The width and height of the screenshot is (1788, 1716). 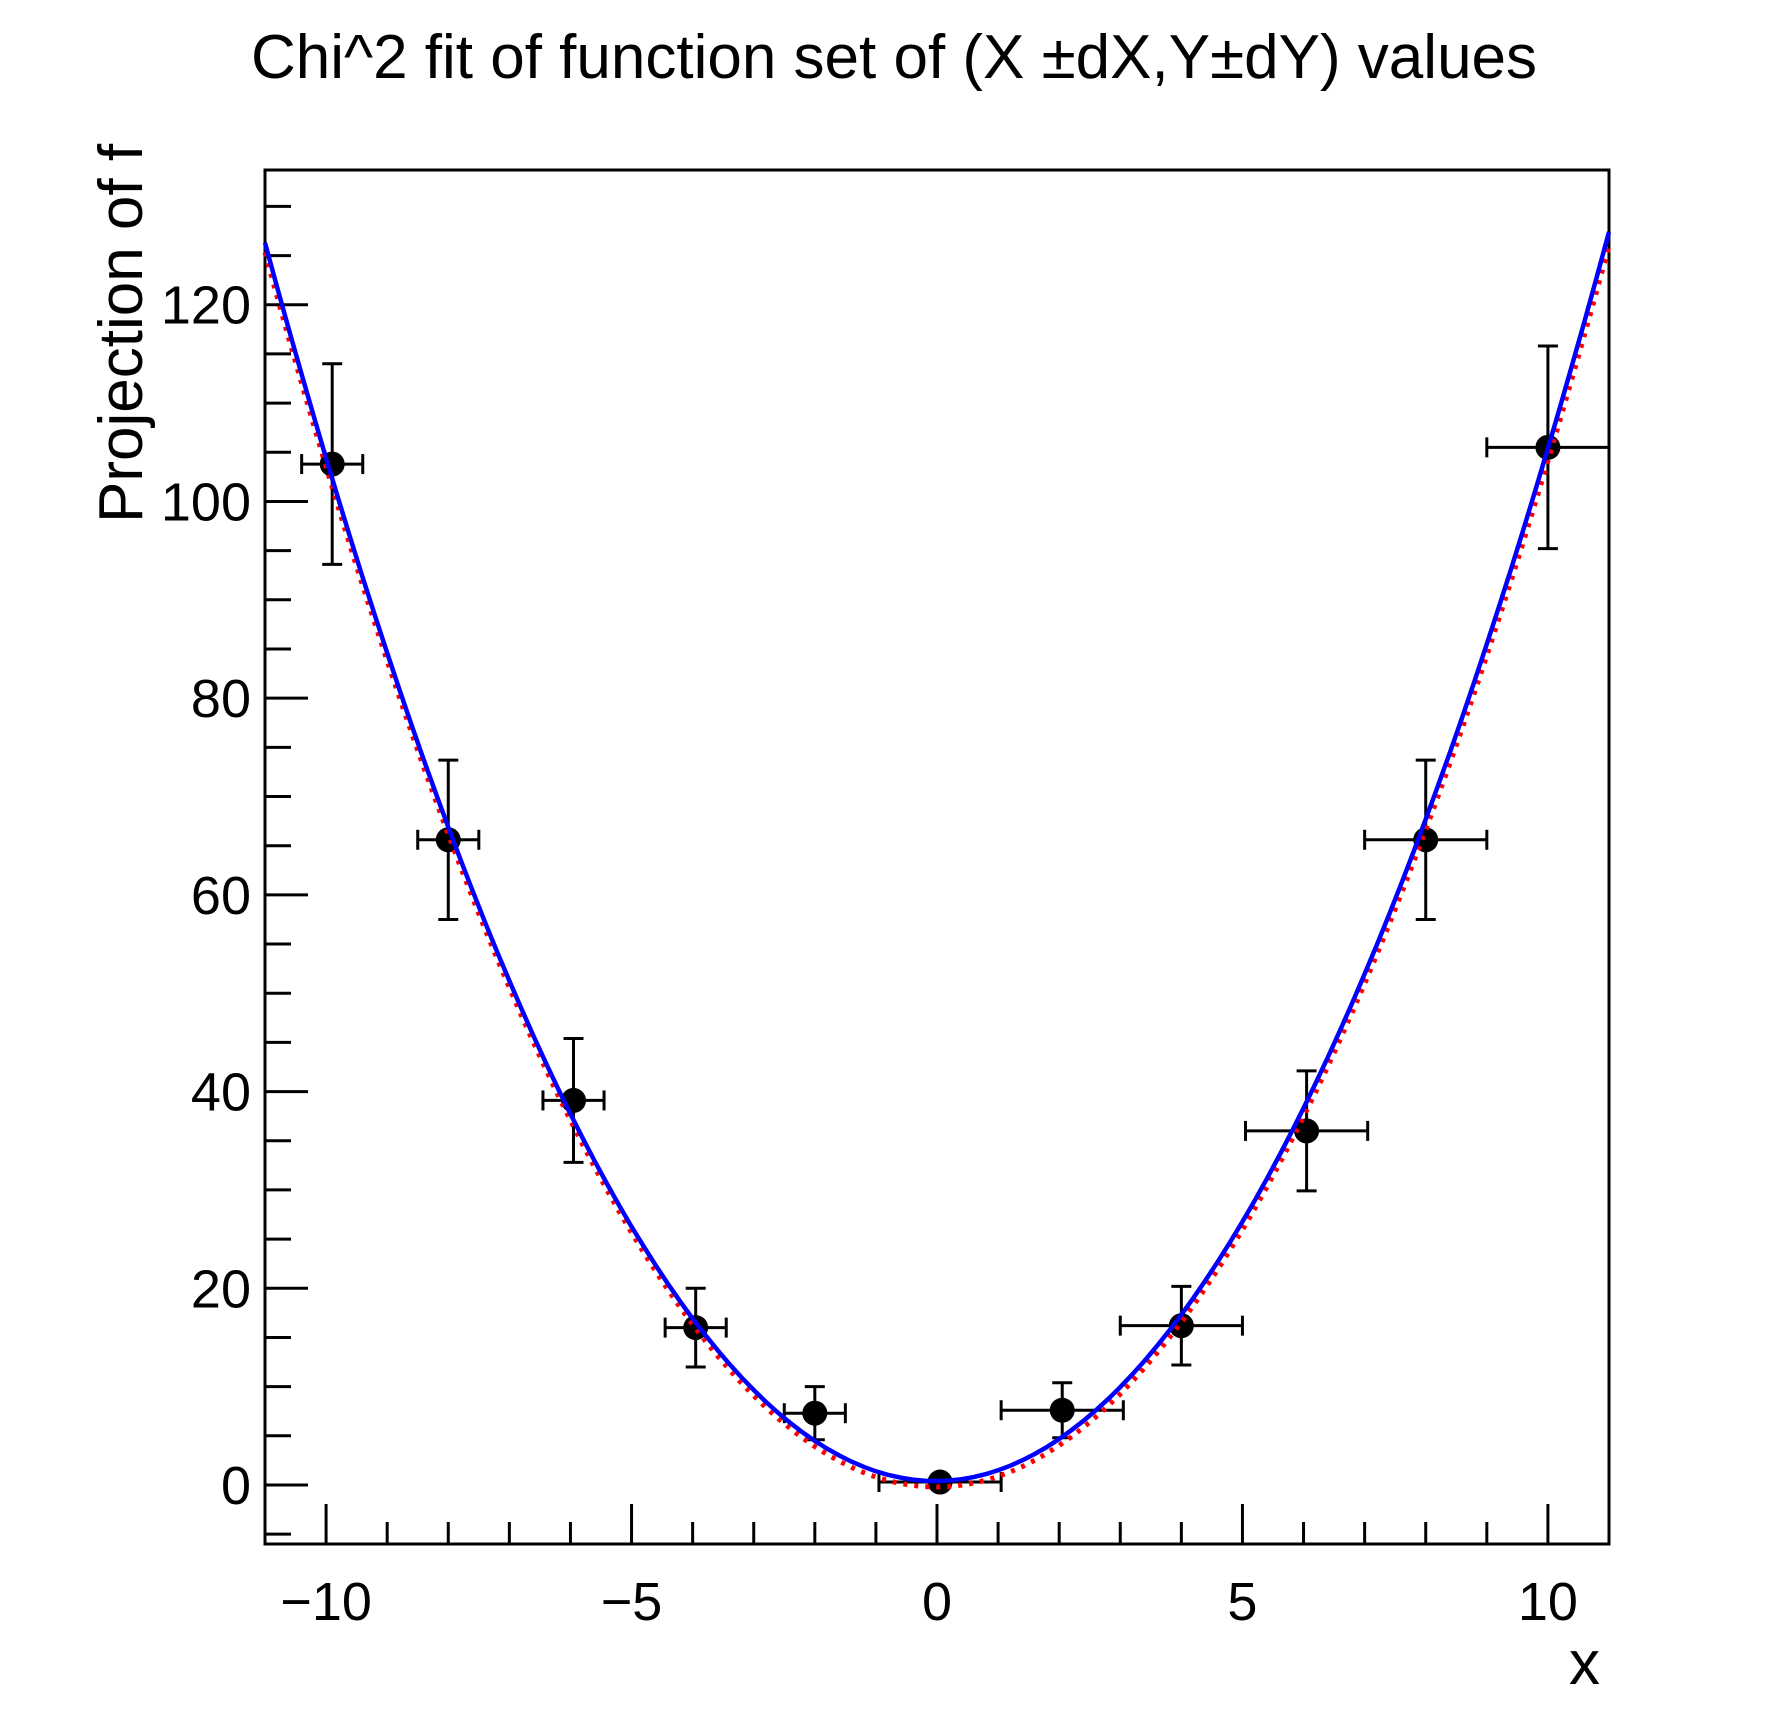 What do you see at coordinates (221, 896) in the screenshot?
I see `y-tick-label: 60` at bounding box center [221, 896].